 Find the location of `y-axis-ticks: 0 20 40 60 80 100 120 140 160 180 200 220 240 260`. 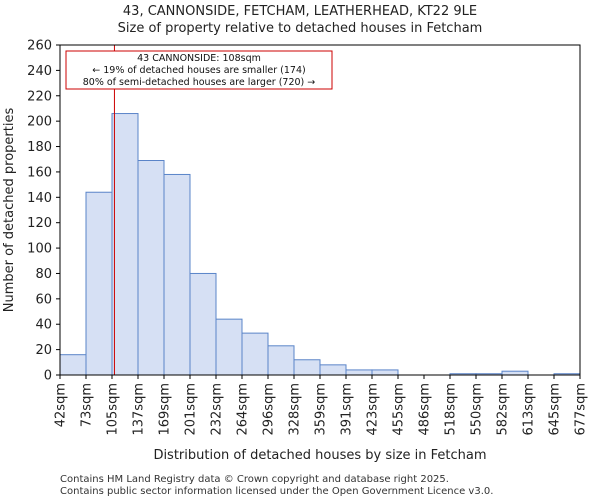

y-axis-ticks: 0 20 40 60 80 100 120 140 160 180 200 220 240 260 is located at coordinates (43, 211).